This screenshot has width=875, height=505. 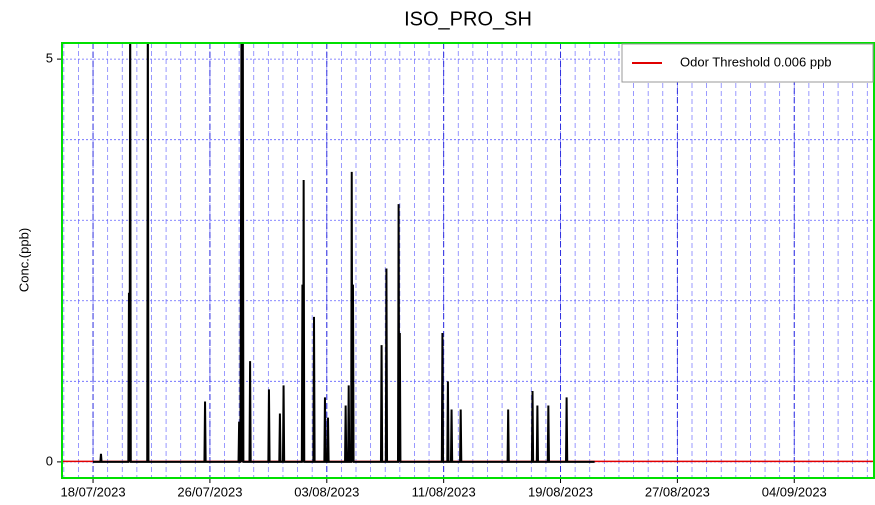 I want to click on y-tick-label: 0, so click(x=49, y=460).